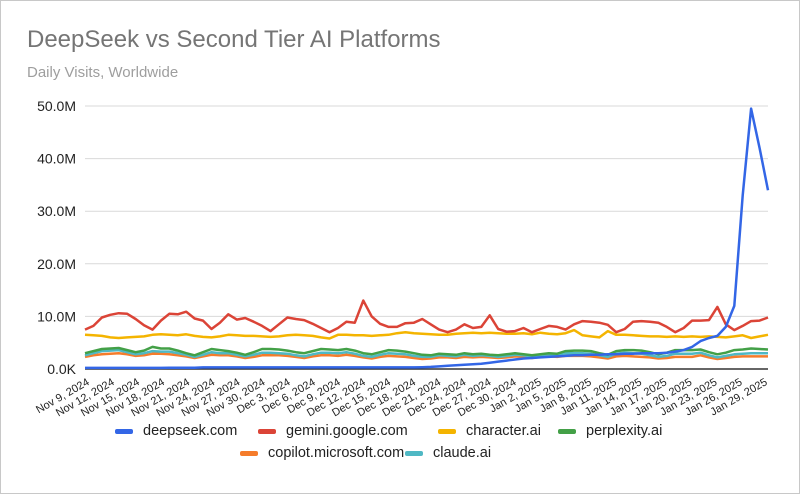 Image resolution: width=800 pixels, height=496 pixels. I want to click on legend-item-copilot-microsoft-com: copilot.microsoft.com, so click(322, 453).